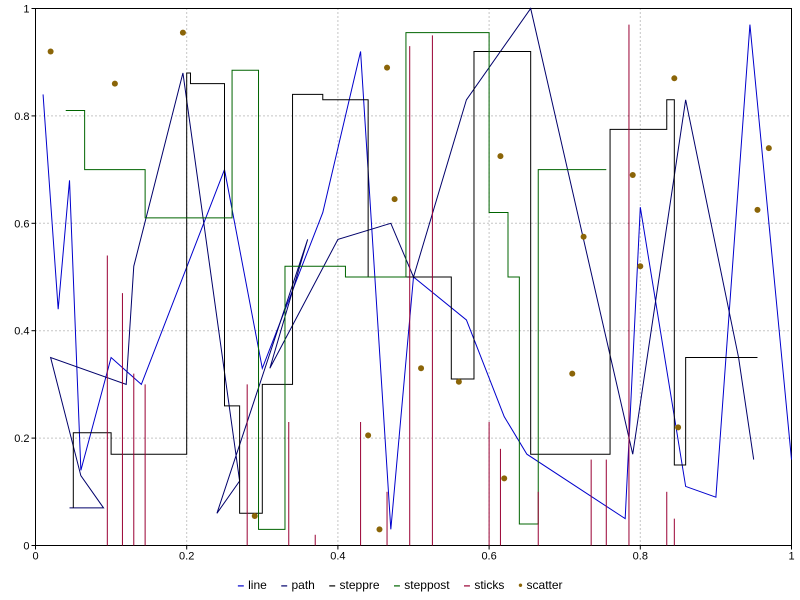 The width and height of the screenshot is (800, 600). What do you see at coordinates (241, 585) in the screenshot?
I see `legend-marker-line: –` at bounding box center [241, 585].